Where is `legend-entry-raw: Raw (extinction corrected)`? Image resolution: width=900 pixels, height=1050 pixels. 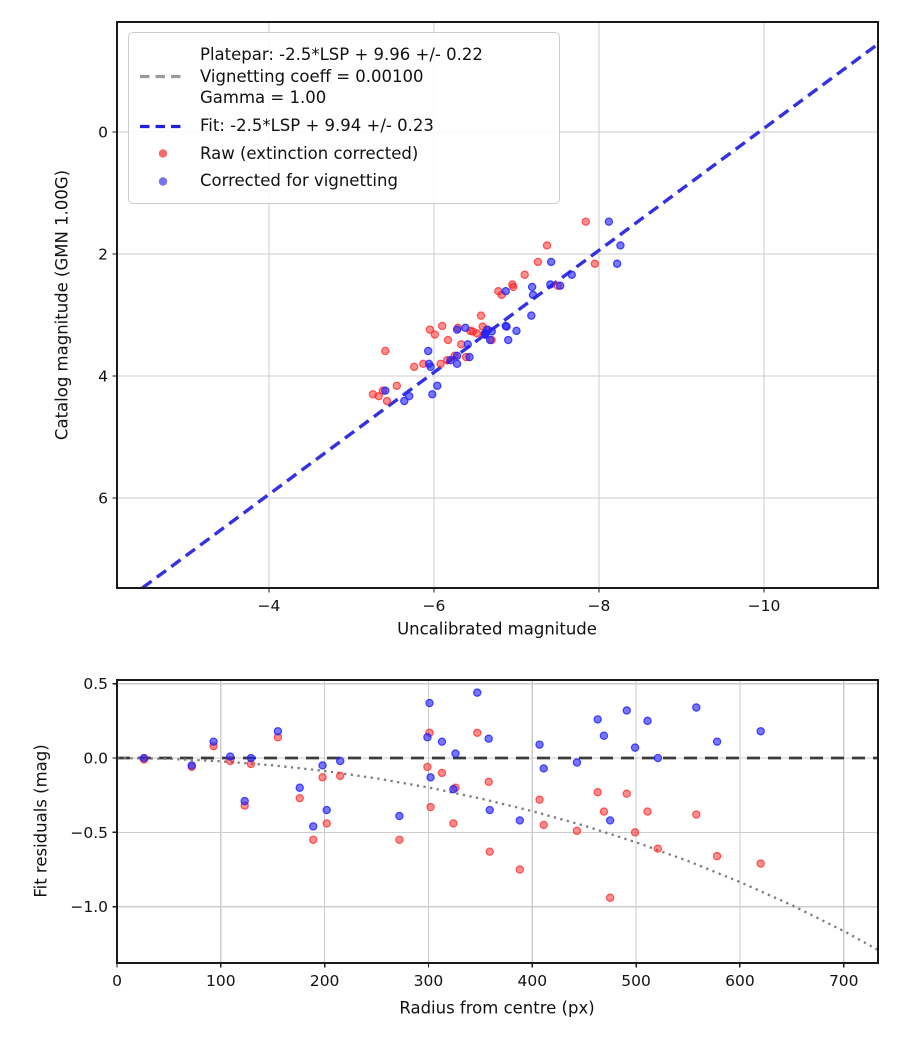
legend-entry-raw: Raw (extinction corrected) is located at coordinates (344, 153).